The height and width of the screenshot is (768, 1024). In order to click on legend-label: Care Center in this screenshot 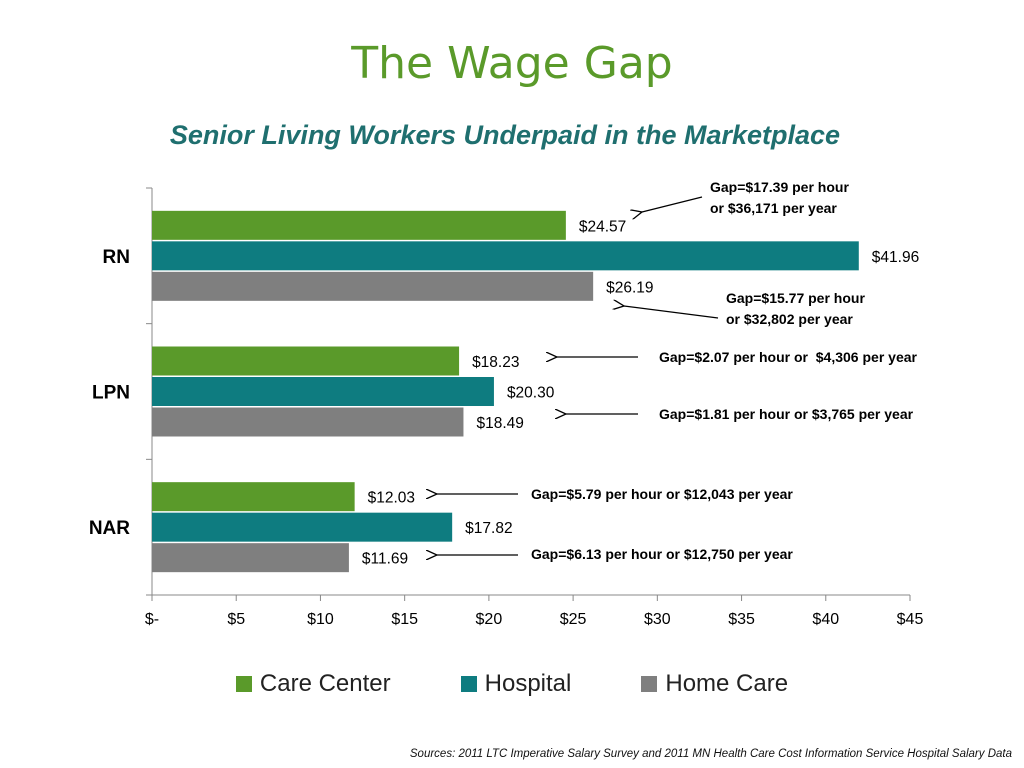, I will do `click(325, 683)`.